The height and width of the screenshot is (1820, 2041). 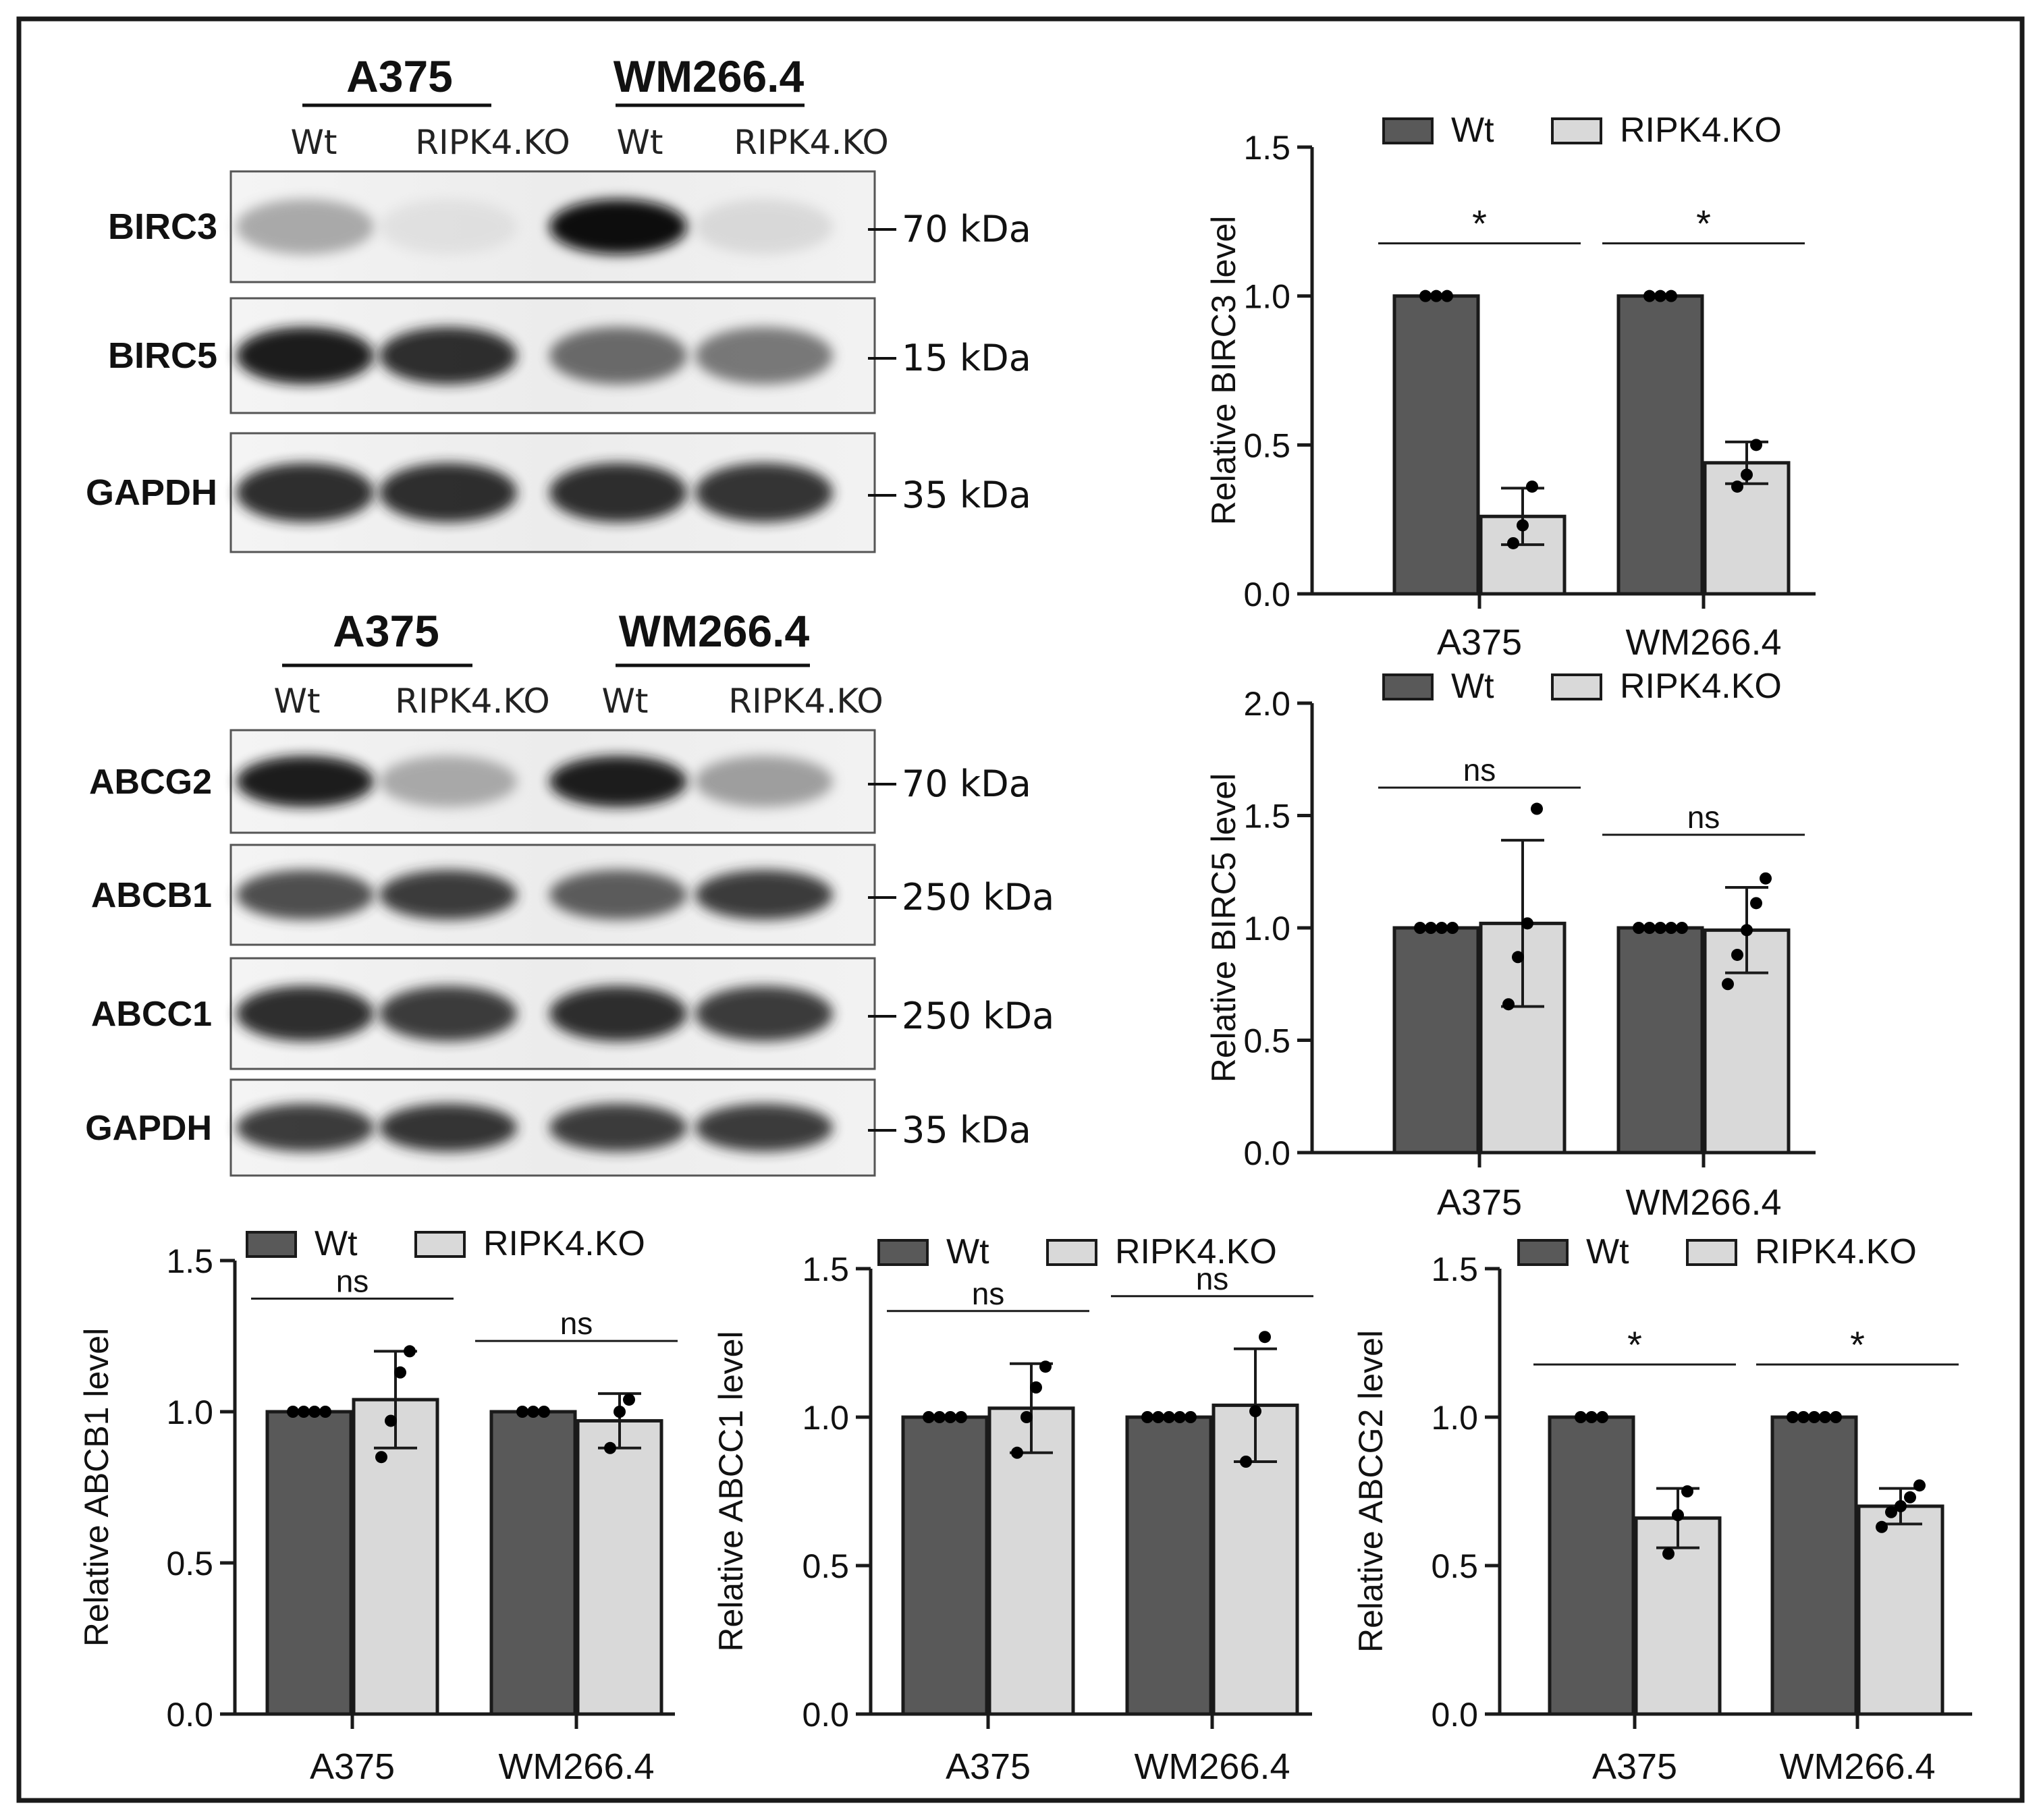 I want to click on bar-wt, so click(x=533, y=1563).